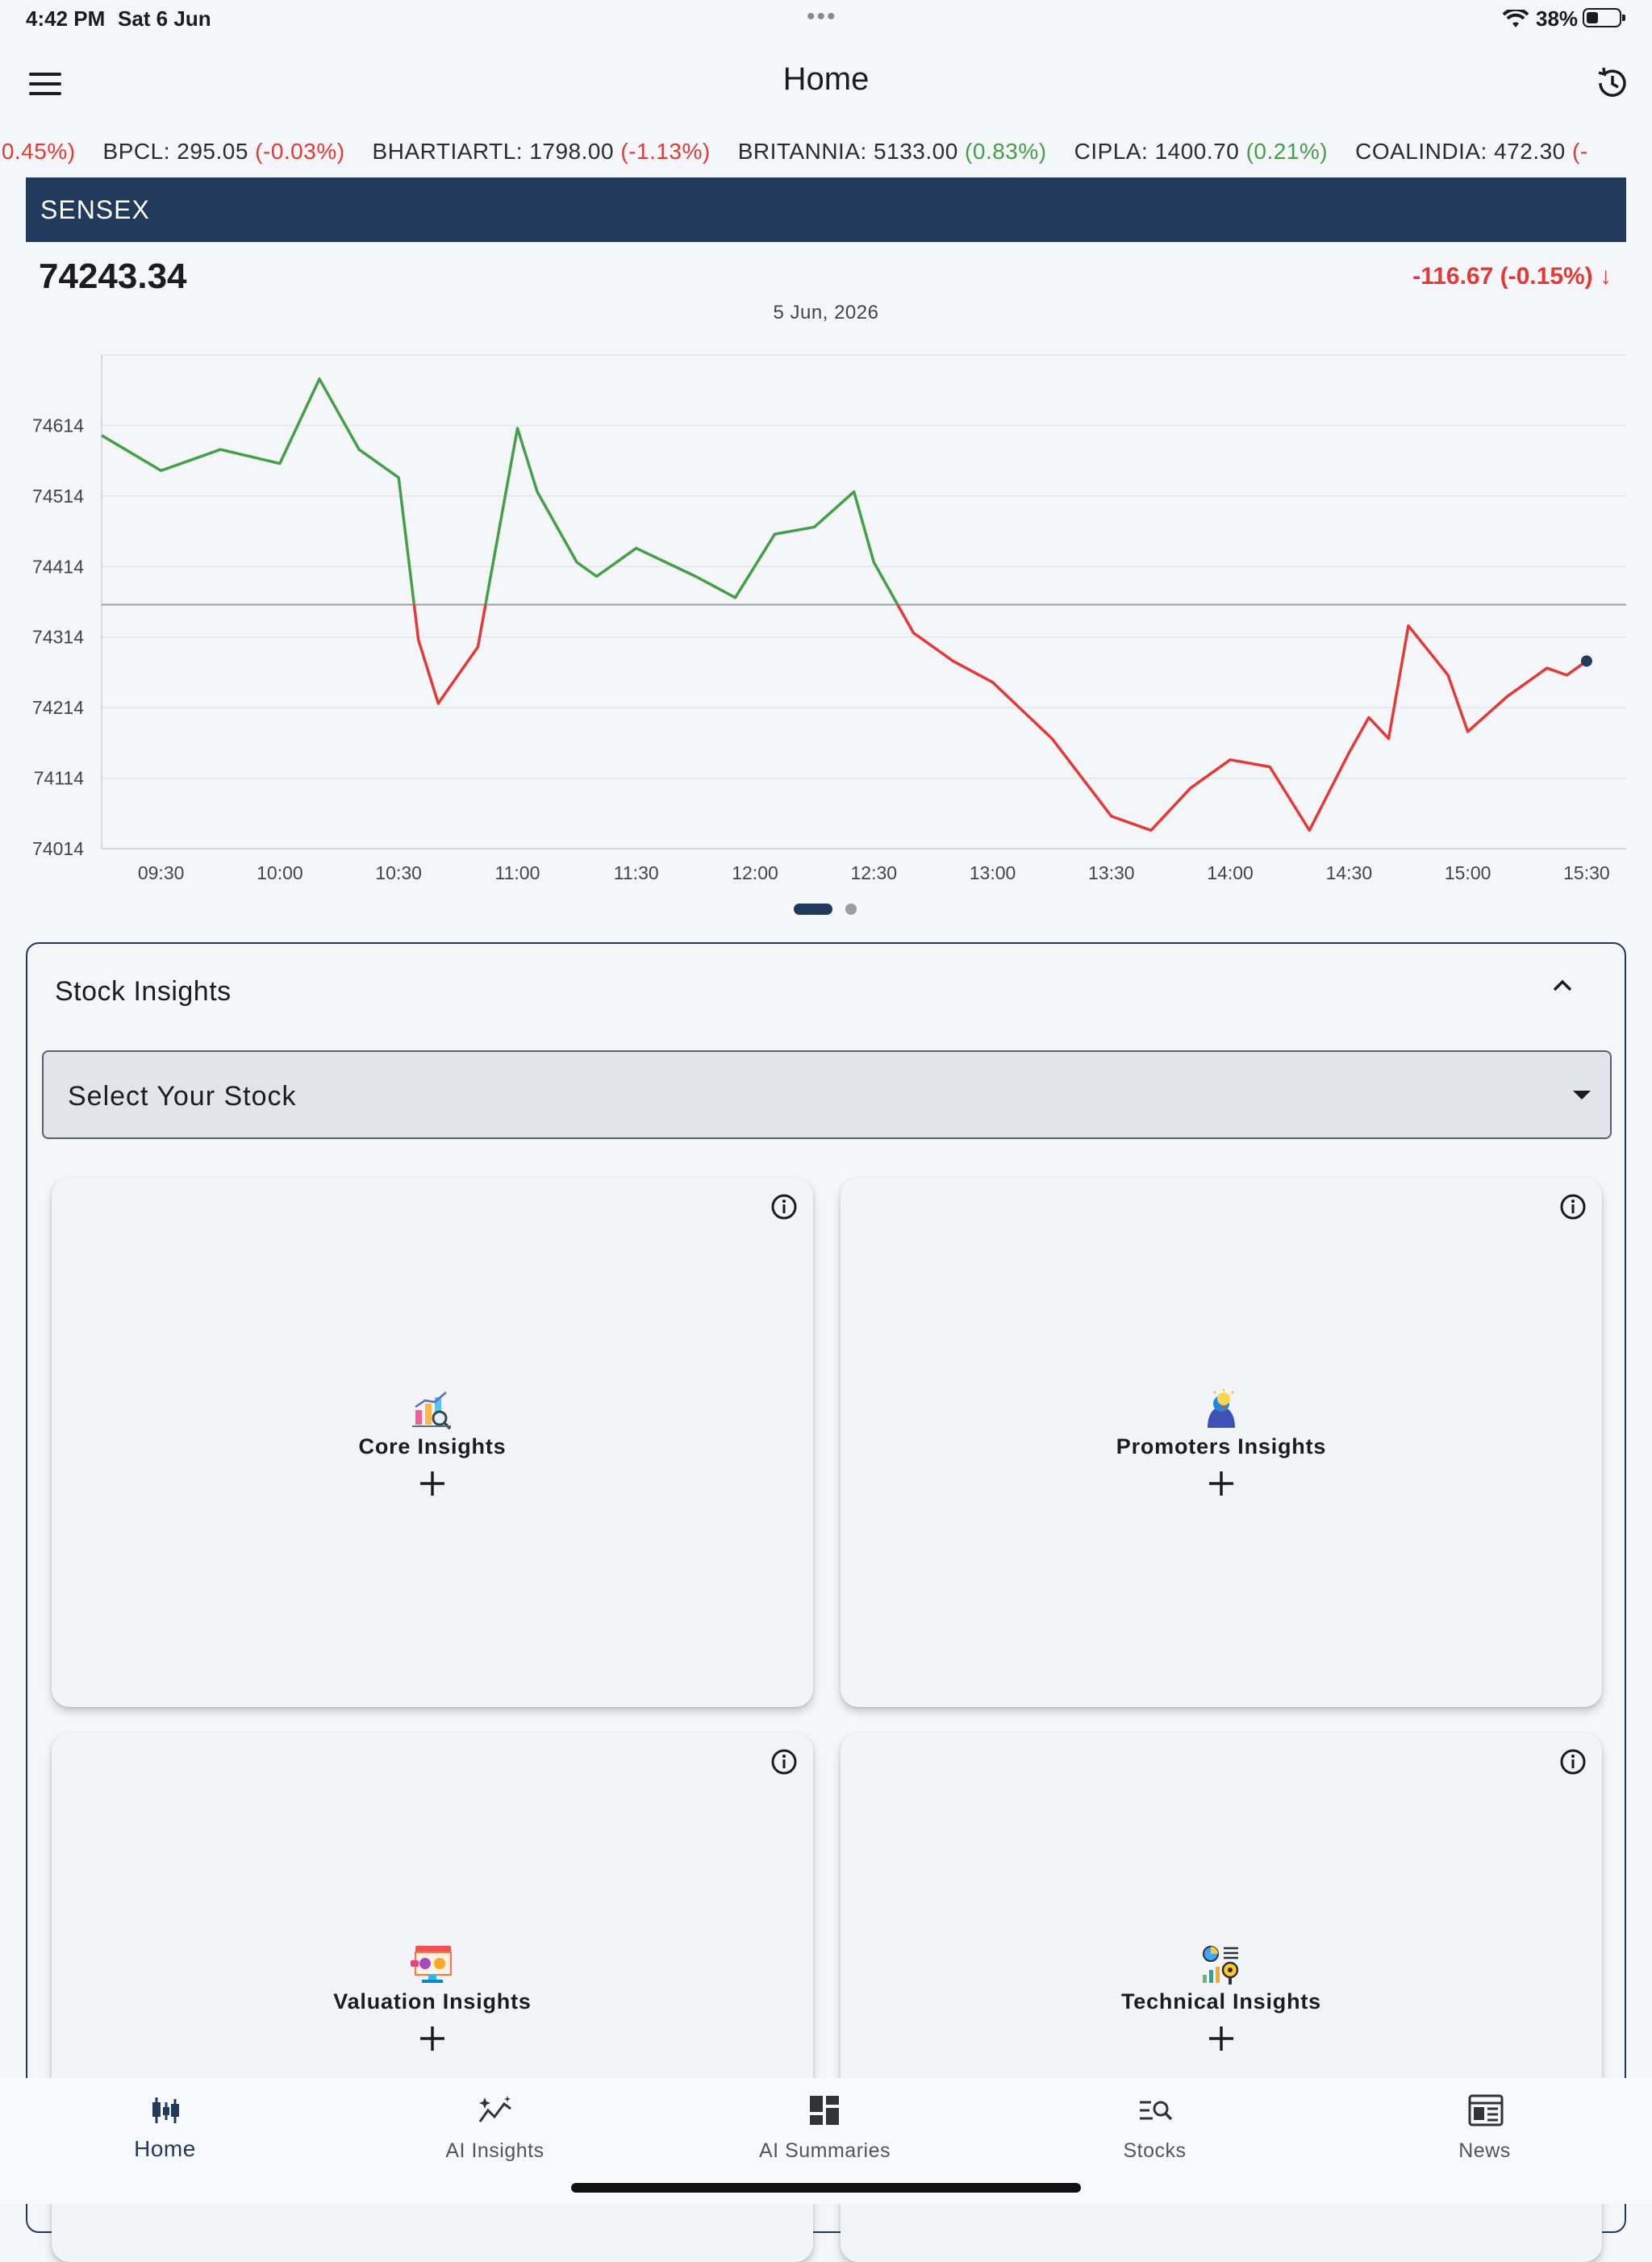  I want to click on promoters-insights-card: Promoters Insights, so click(1221, 1442).